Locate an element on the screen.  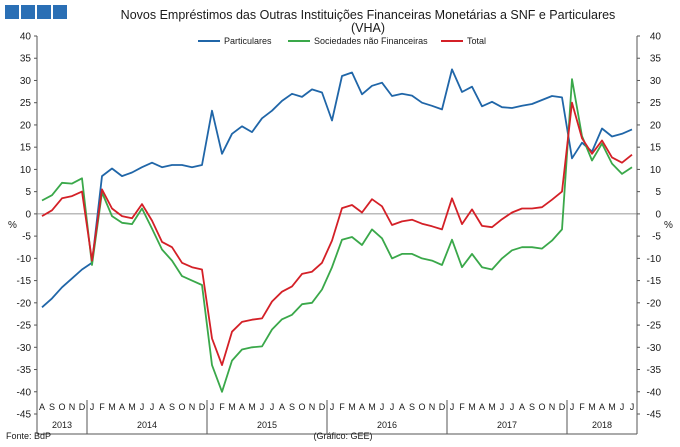
y-tick-label-left: 15 is located at coordinates (26, 148).